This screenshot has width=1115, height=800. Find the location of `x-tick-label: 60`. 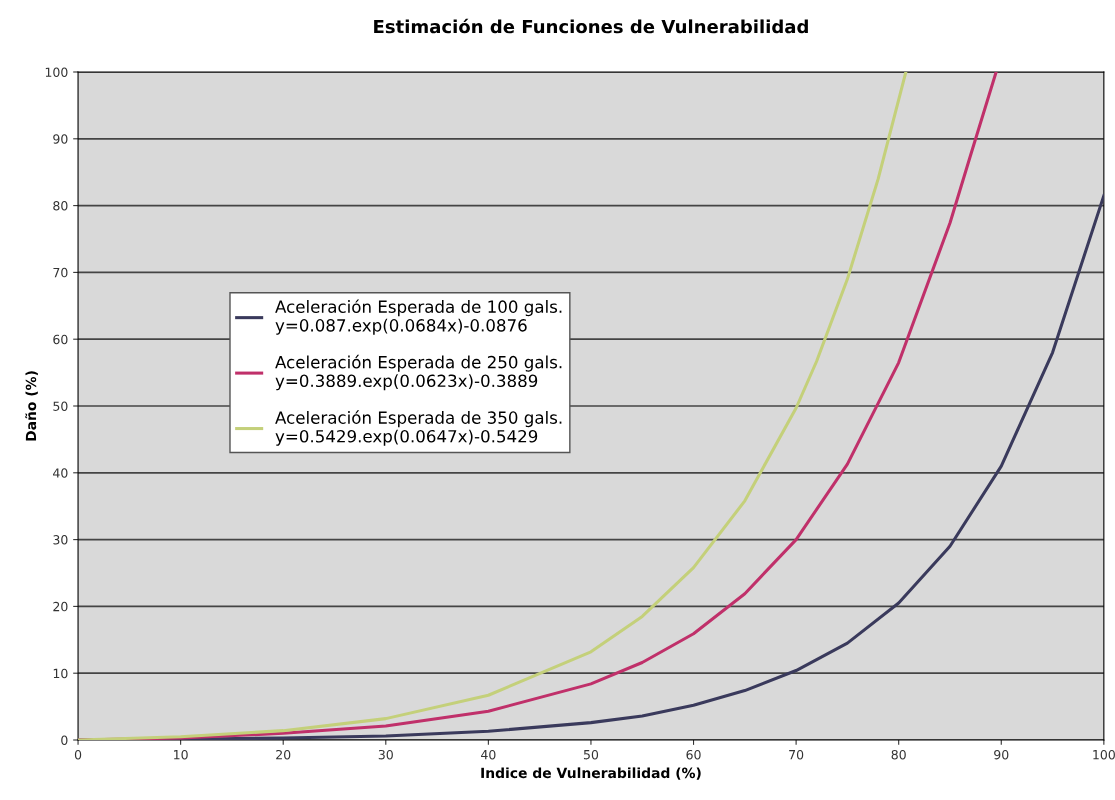

x-tick-label: 60 is located at coordinates (693, 754).